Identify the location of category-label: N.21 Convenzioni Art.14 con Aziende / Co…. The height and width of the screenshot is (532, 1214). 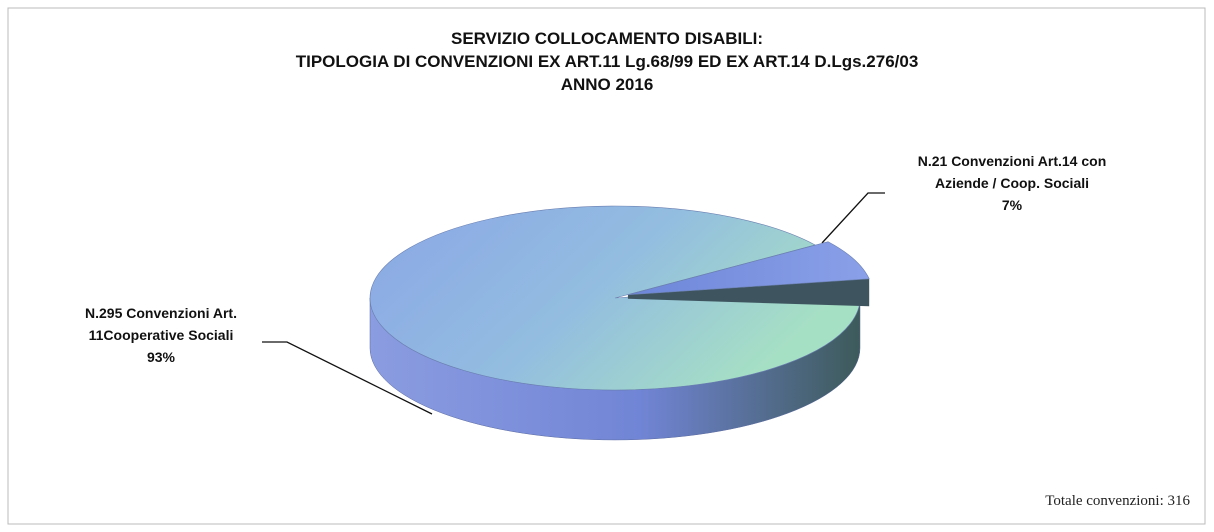
(1012, 172).